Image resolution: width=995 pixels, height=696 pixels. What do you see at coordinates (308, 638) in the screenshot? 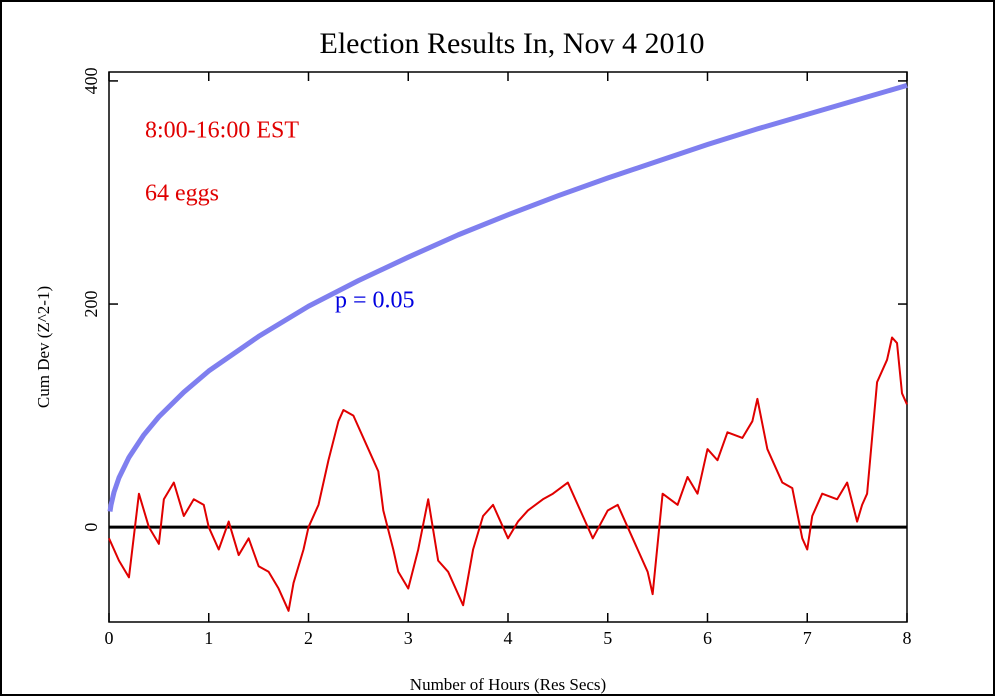
I see `x-tick-label: 2` at bounding box center [308, 638].